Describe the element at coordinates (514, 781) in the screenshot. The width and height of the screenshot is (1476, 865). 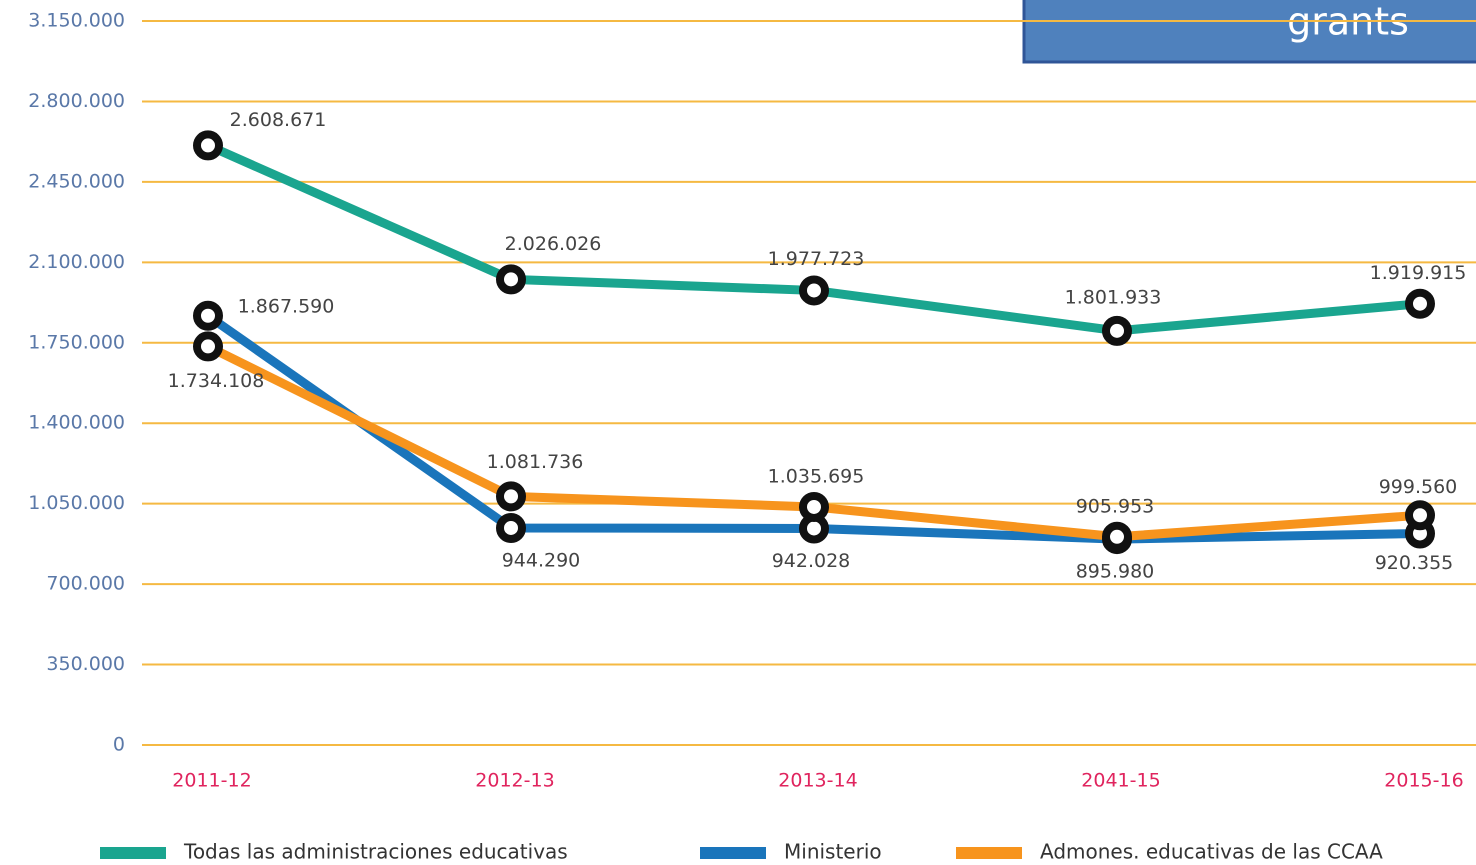
I see `x-tick-label: 2012-13` at that location.